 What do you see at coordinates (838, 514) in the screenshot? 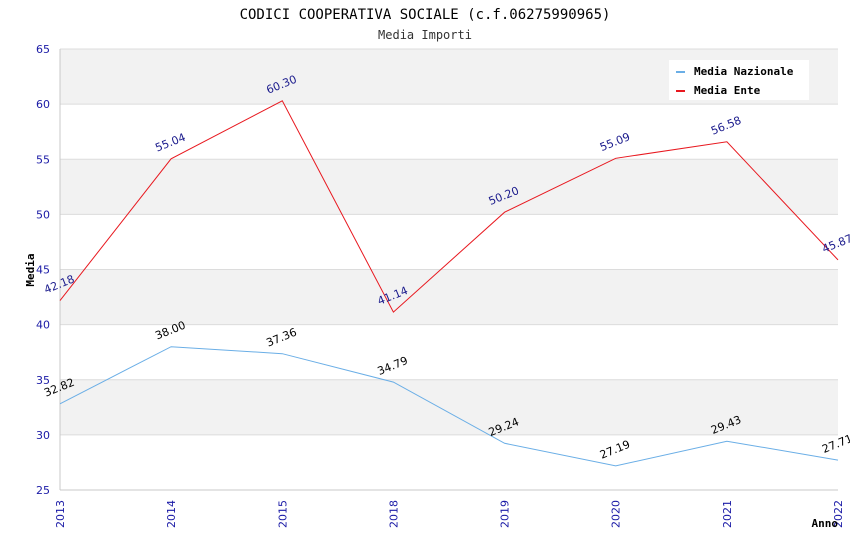
I see `x-tick-label: 2022` at bounding box center [838, 514].